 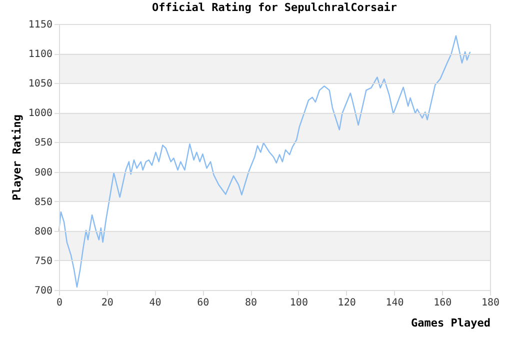 What do you see at coordinates (43, 202) in the screenshot?
I see `y-tick-label: 850` at bounding box center [43, 202].